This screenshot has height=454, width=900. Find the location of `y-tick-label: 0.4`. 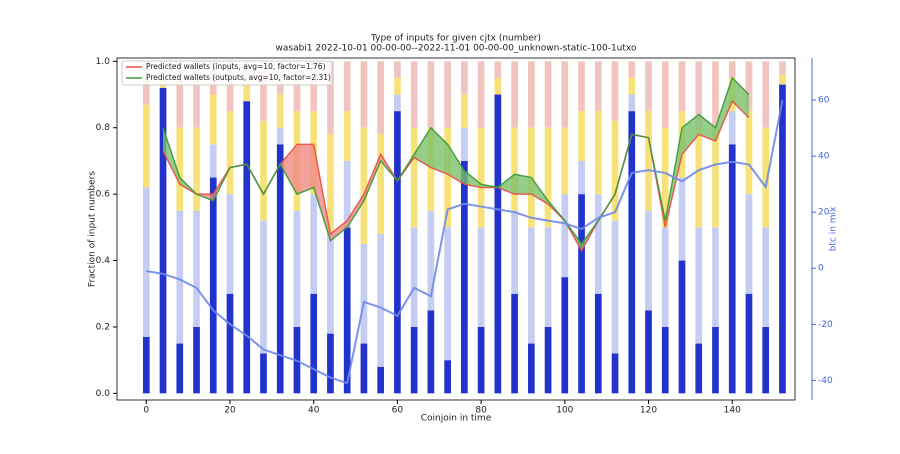

y-tick-label: 0.4 is located at coordinates (103, 261).